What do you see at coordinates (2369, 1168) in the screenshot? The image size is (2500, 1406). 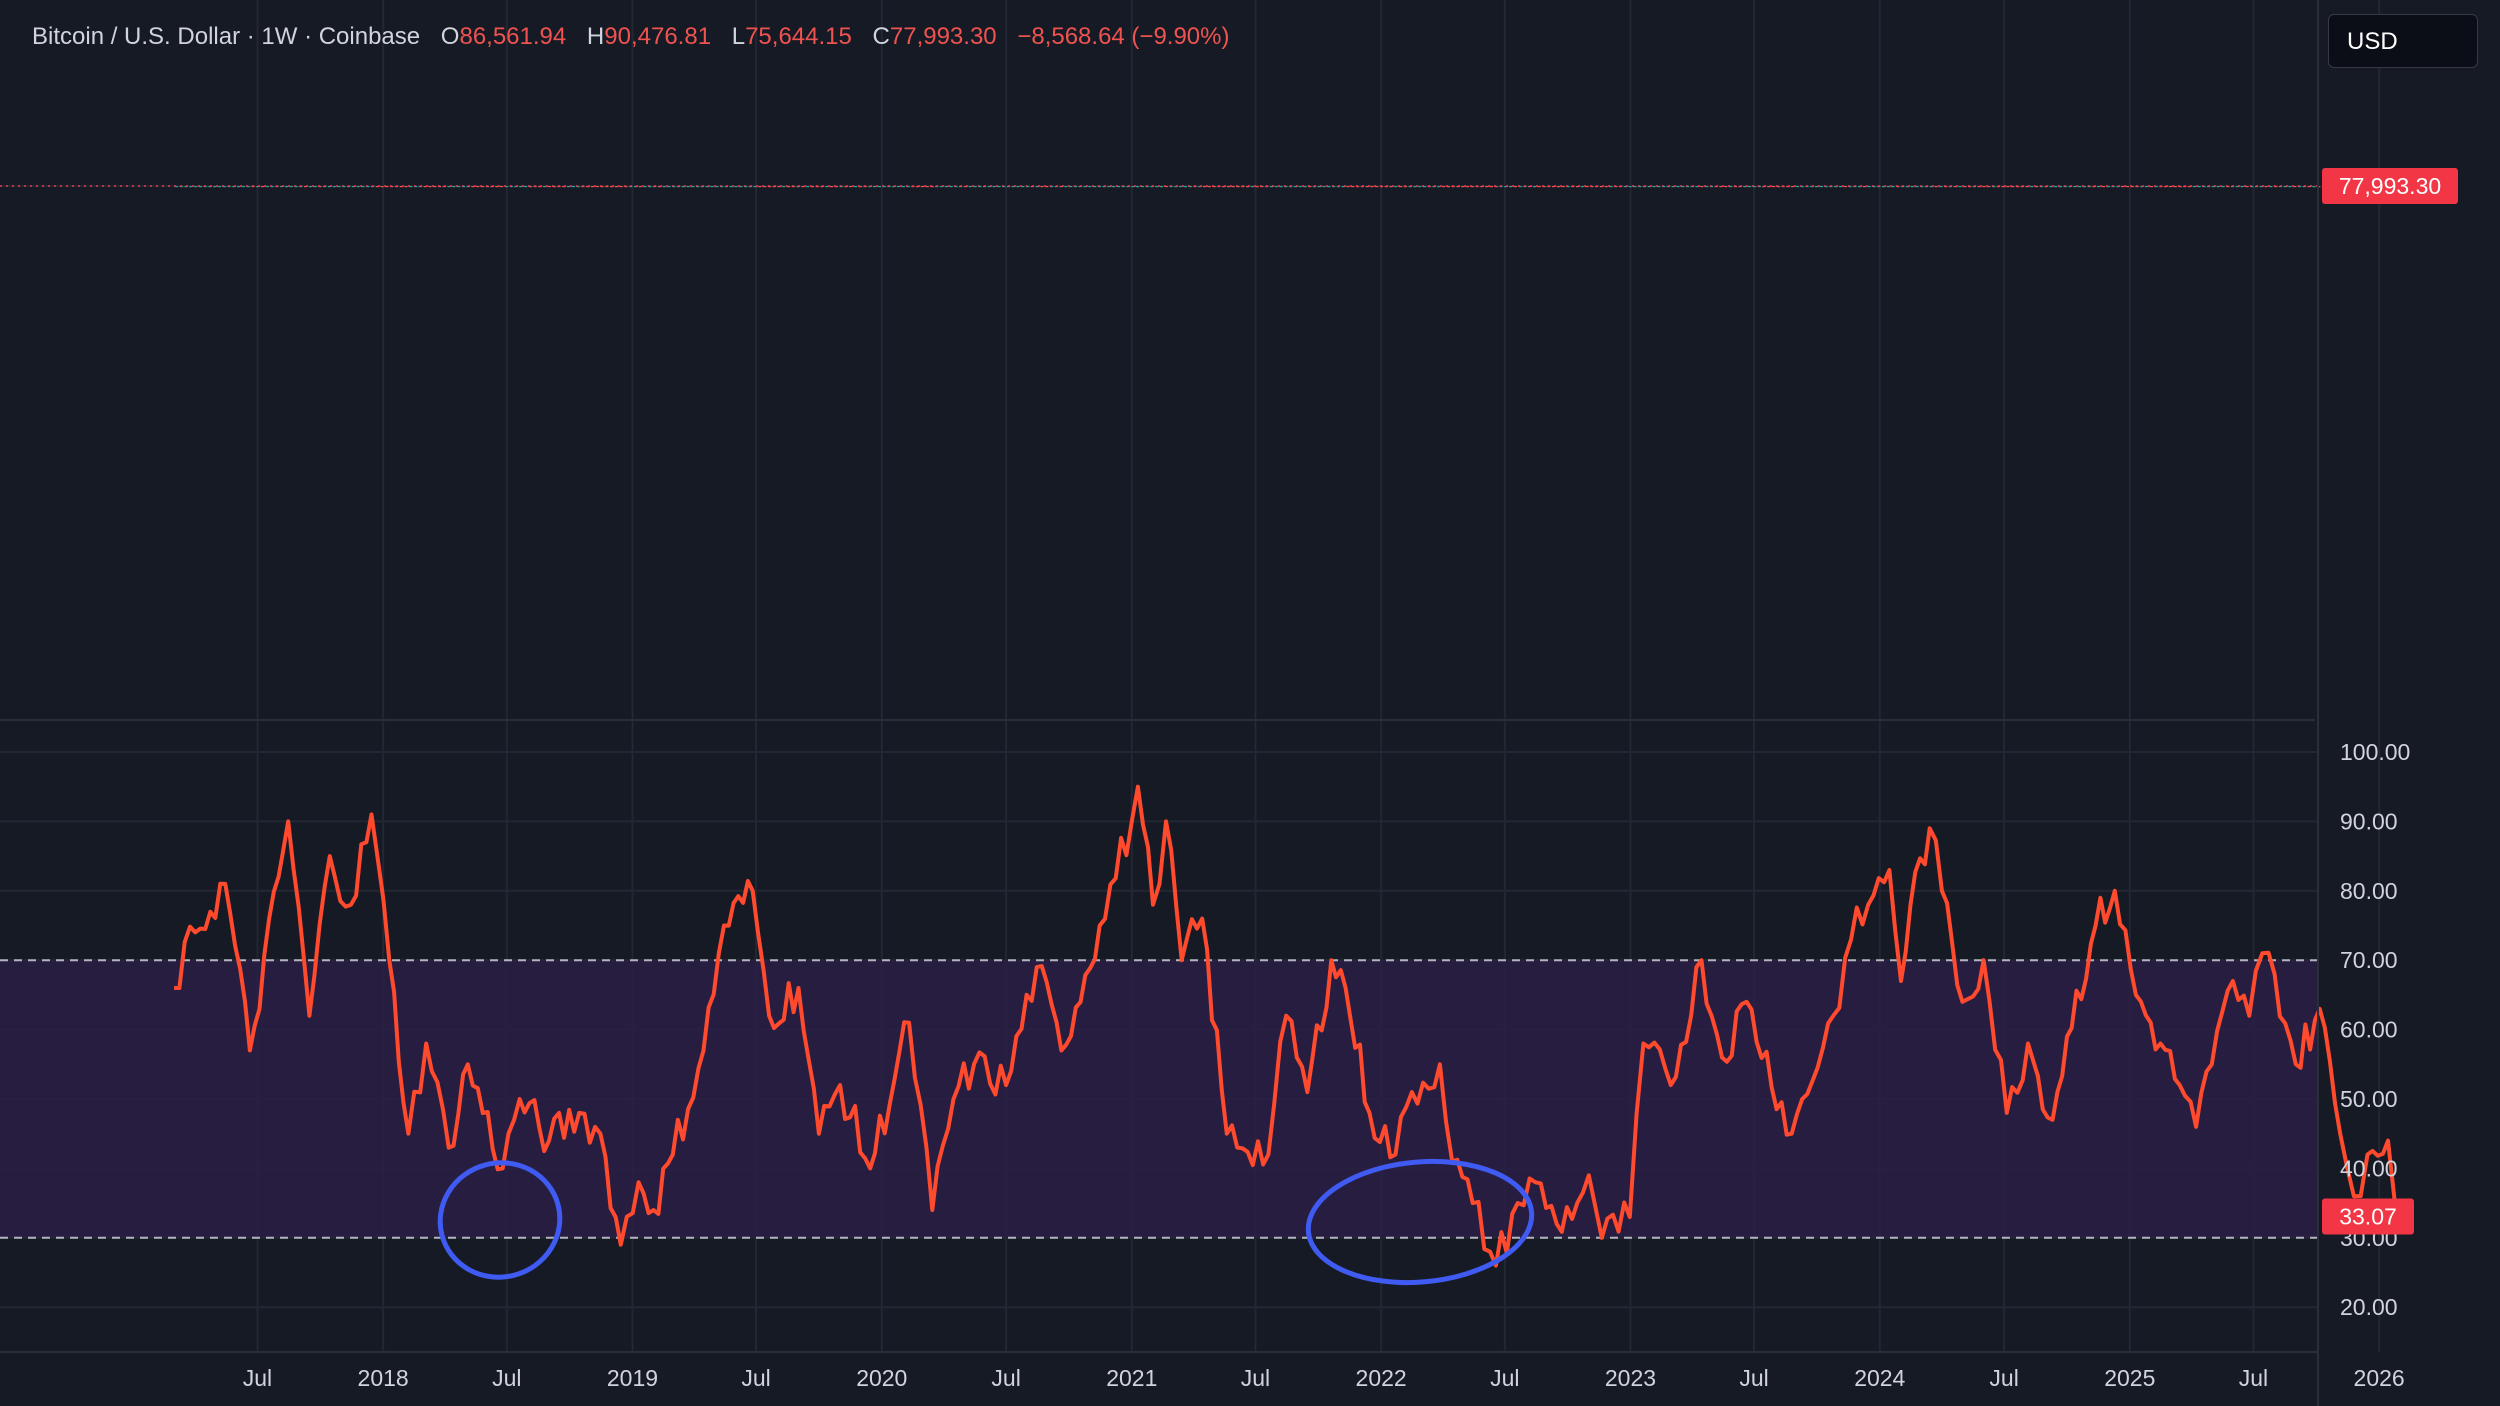 I see `rsi-tick-label: 40.00` at bounding box center [2369, 1168].